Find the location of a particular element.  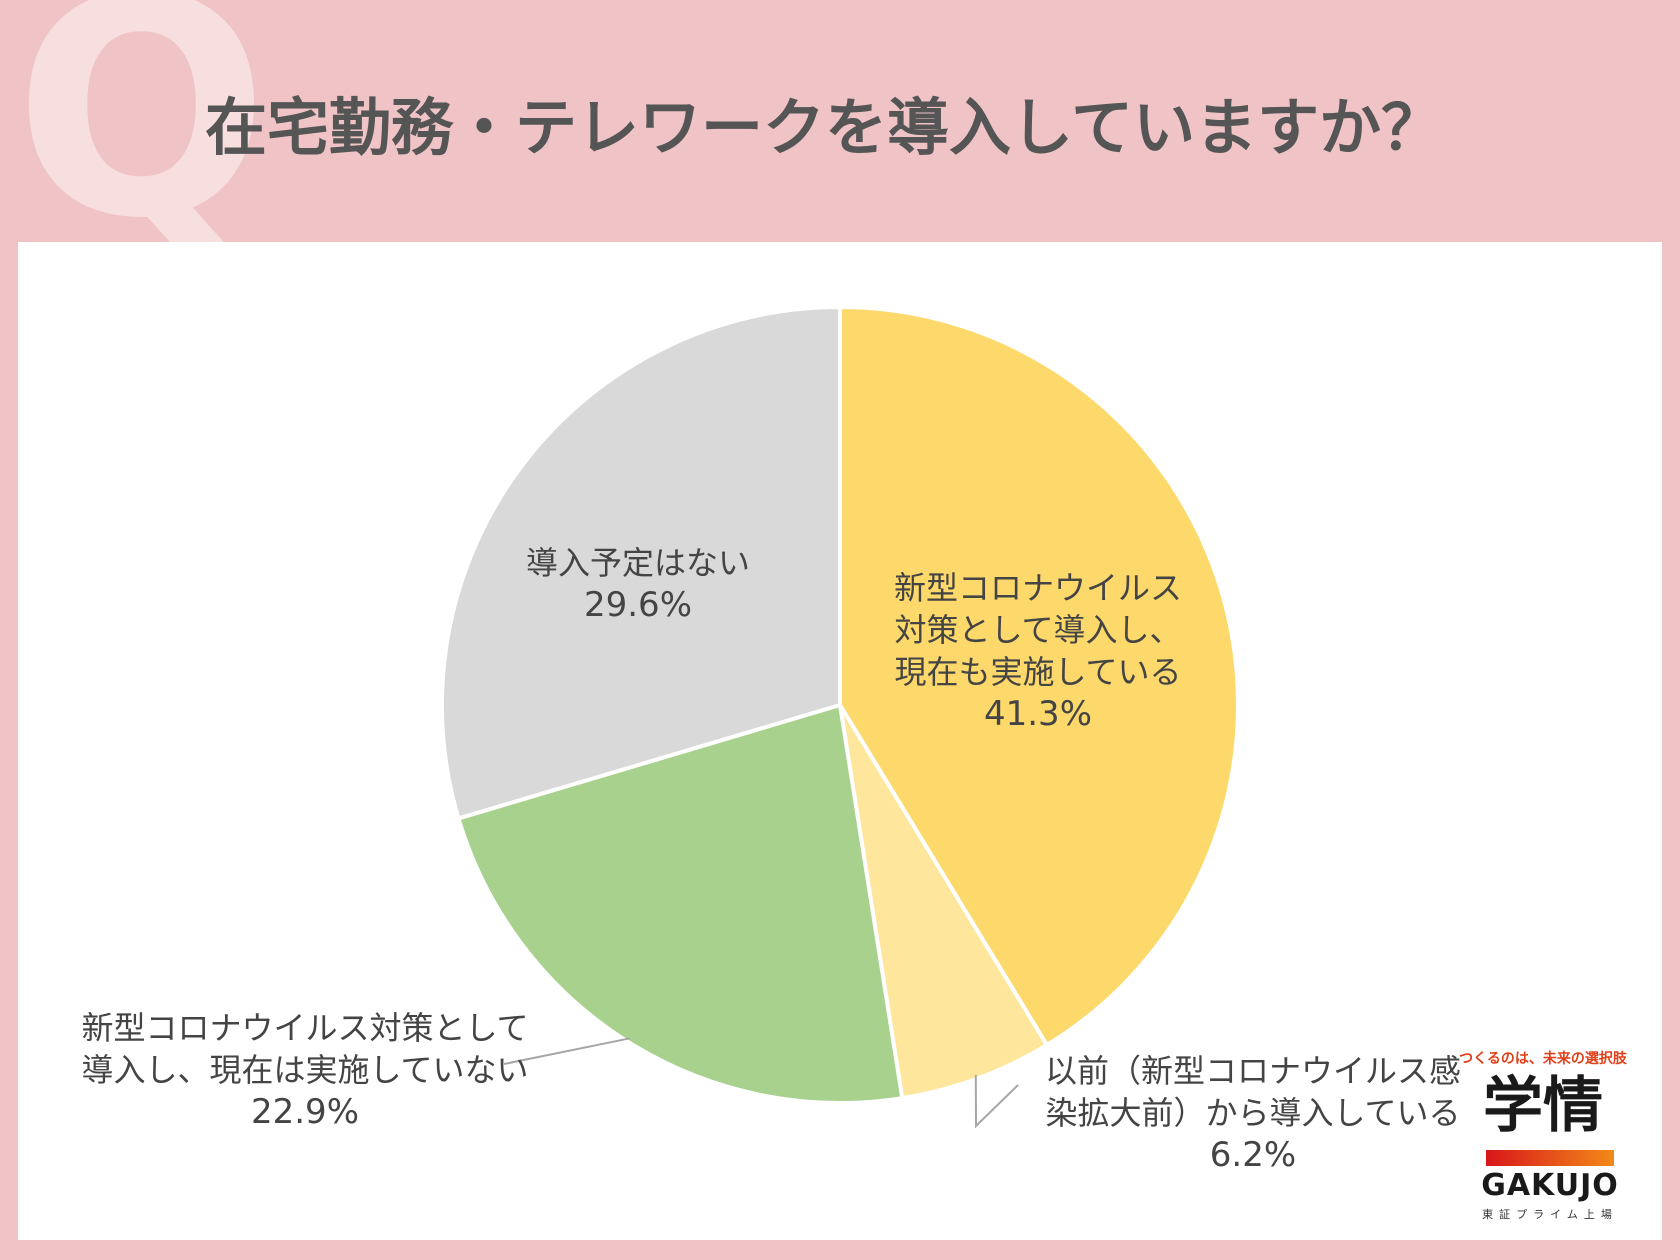

logo-tagline: つくるのは、未来の選択肢 is located at coordinates (1543, 1059).